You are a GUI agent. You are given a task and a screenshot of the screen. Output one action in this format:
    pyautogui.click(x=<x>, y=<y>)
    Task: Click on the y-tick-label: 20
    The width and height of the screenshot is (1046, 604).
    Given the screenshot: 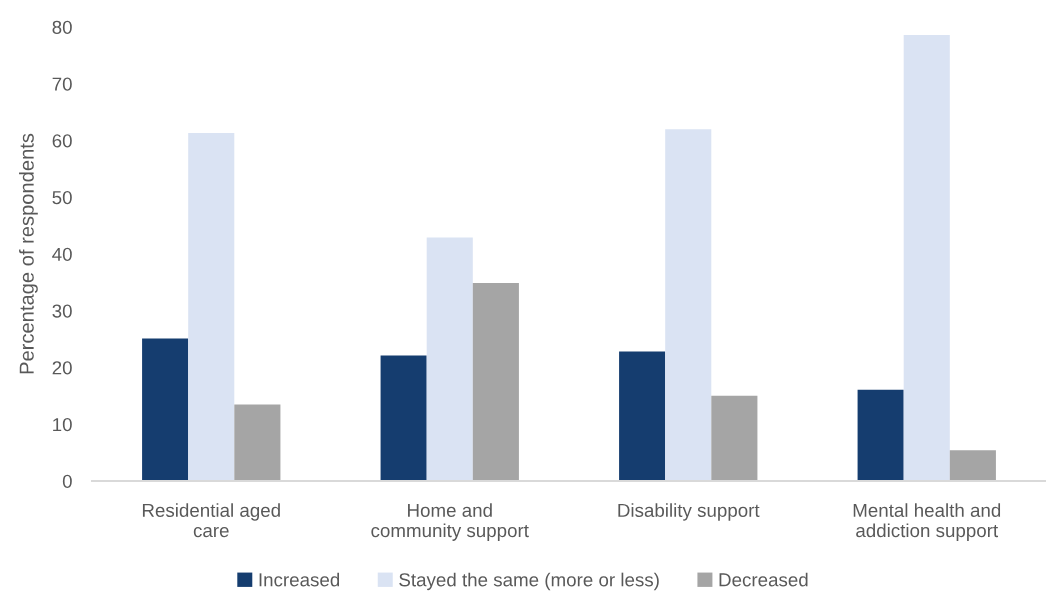 What is the action you would take?
    pyautogui.click(x=62, y=368)
    